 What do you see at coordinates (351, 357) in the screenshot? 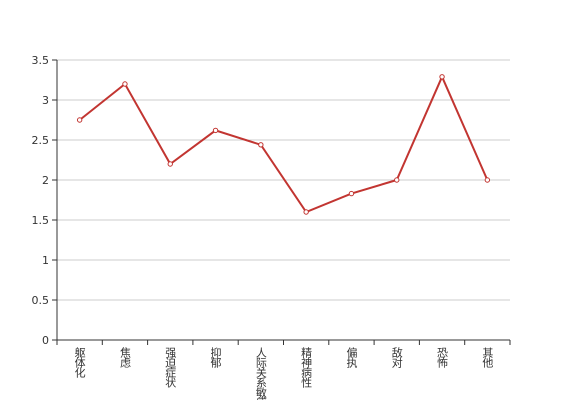
I see `x-tick-label: 偏执` at bounding box center [351, 357].